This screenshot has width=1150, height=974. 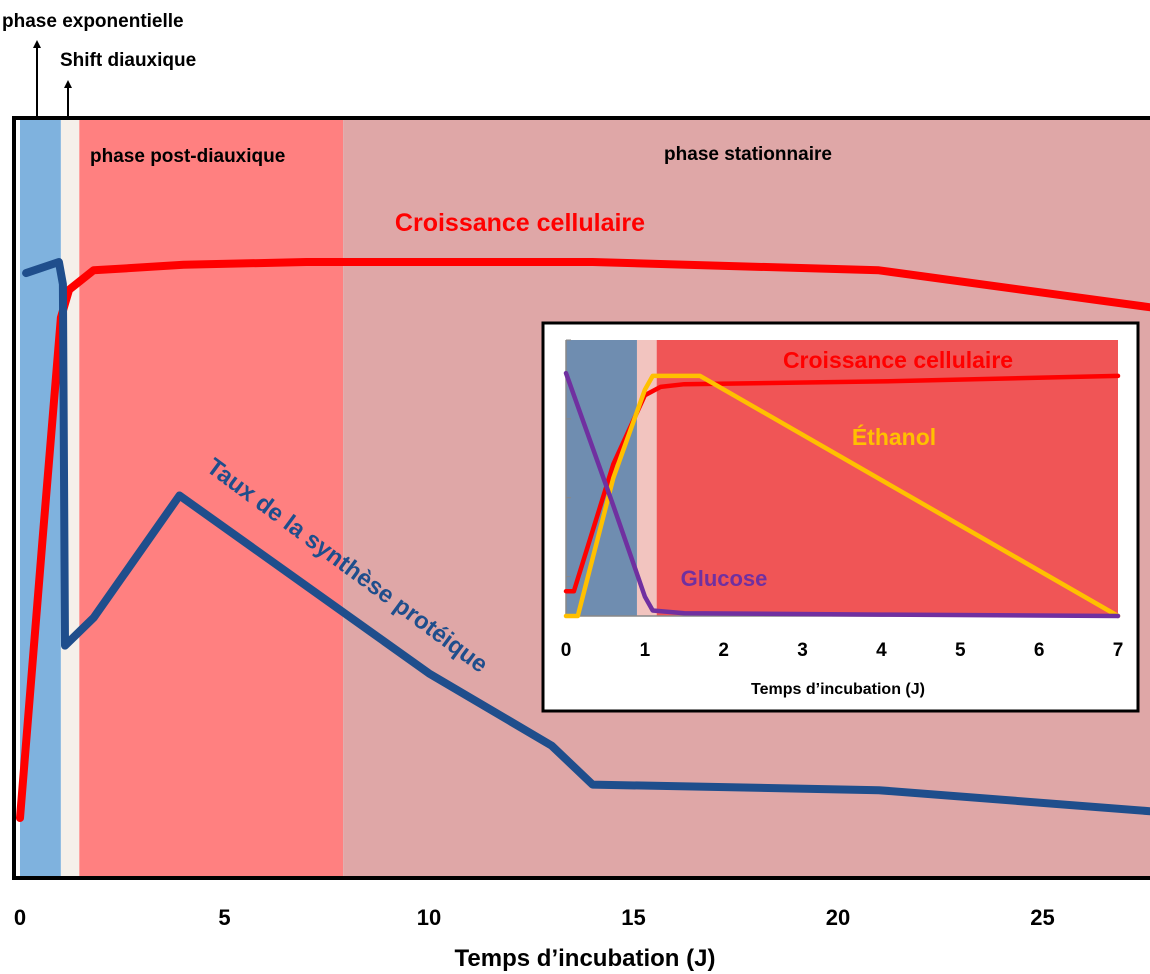 I want to click on main-x-tick-10: 10, so click(x=429, y=917).